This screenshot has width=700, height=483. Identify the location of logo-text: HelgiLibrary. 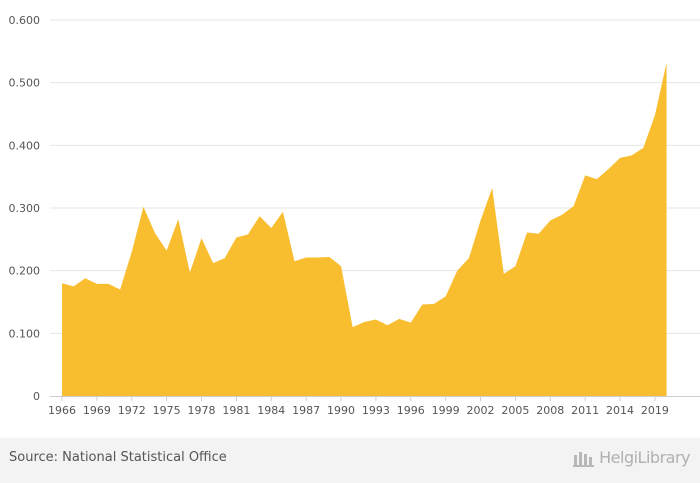
(644, 457).